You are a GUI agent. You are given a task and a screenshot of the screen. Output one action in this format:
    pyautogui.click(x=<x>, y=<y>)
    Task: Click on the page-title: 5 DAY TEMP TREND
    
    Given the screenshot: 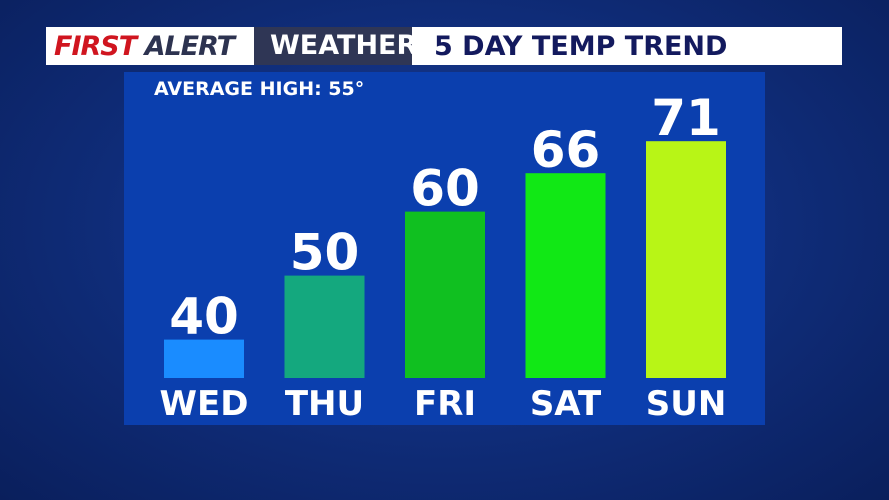 What is the action you would take?
    pyautogui.click(x=581, y=46)
    